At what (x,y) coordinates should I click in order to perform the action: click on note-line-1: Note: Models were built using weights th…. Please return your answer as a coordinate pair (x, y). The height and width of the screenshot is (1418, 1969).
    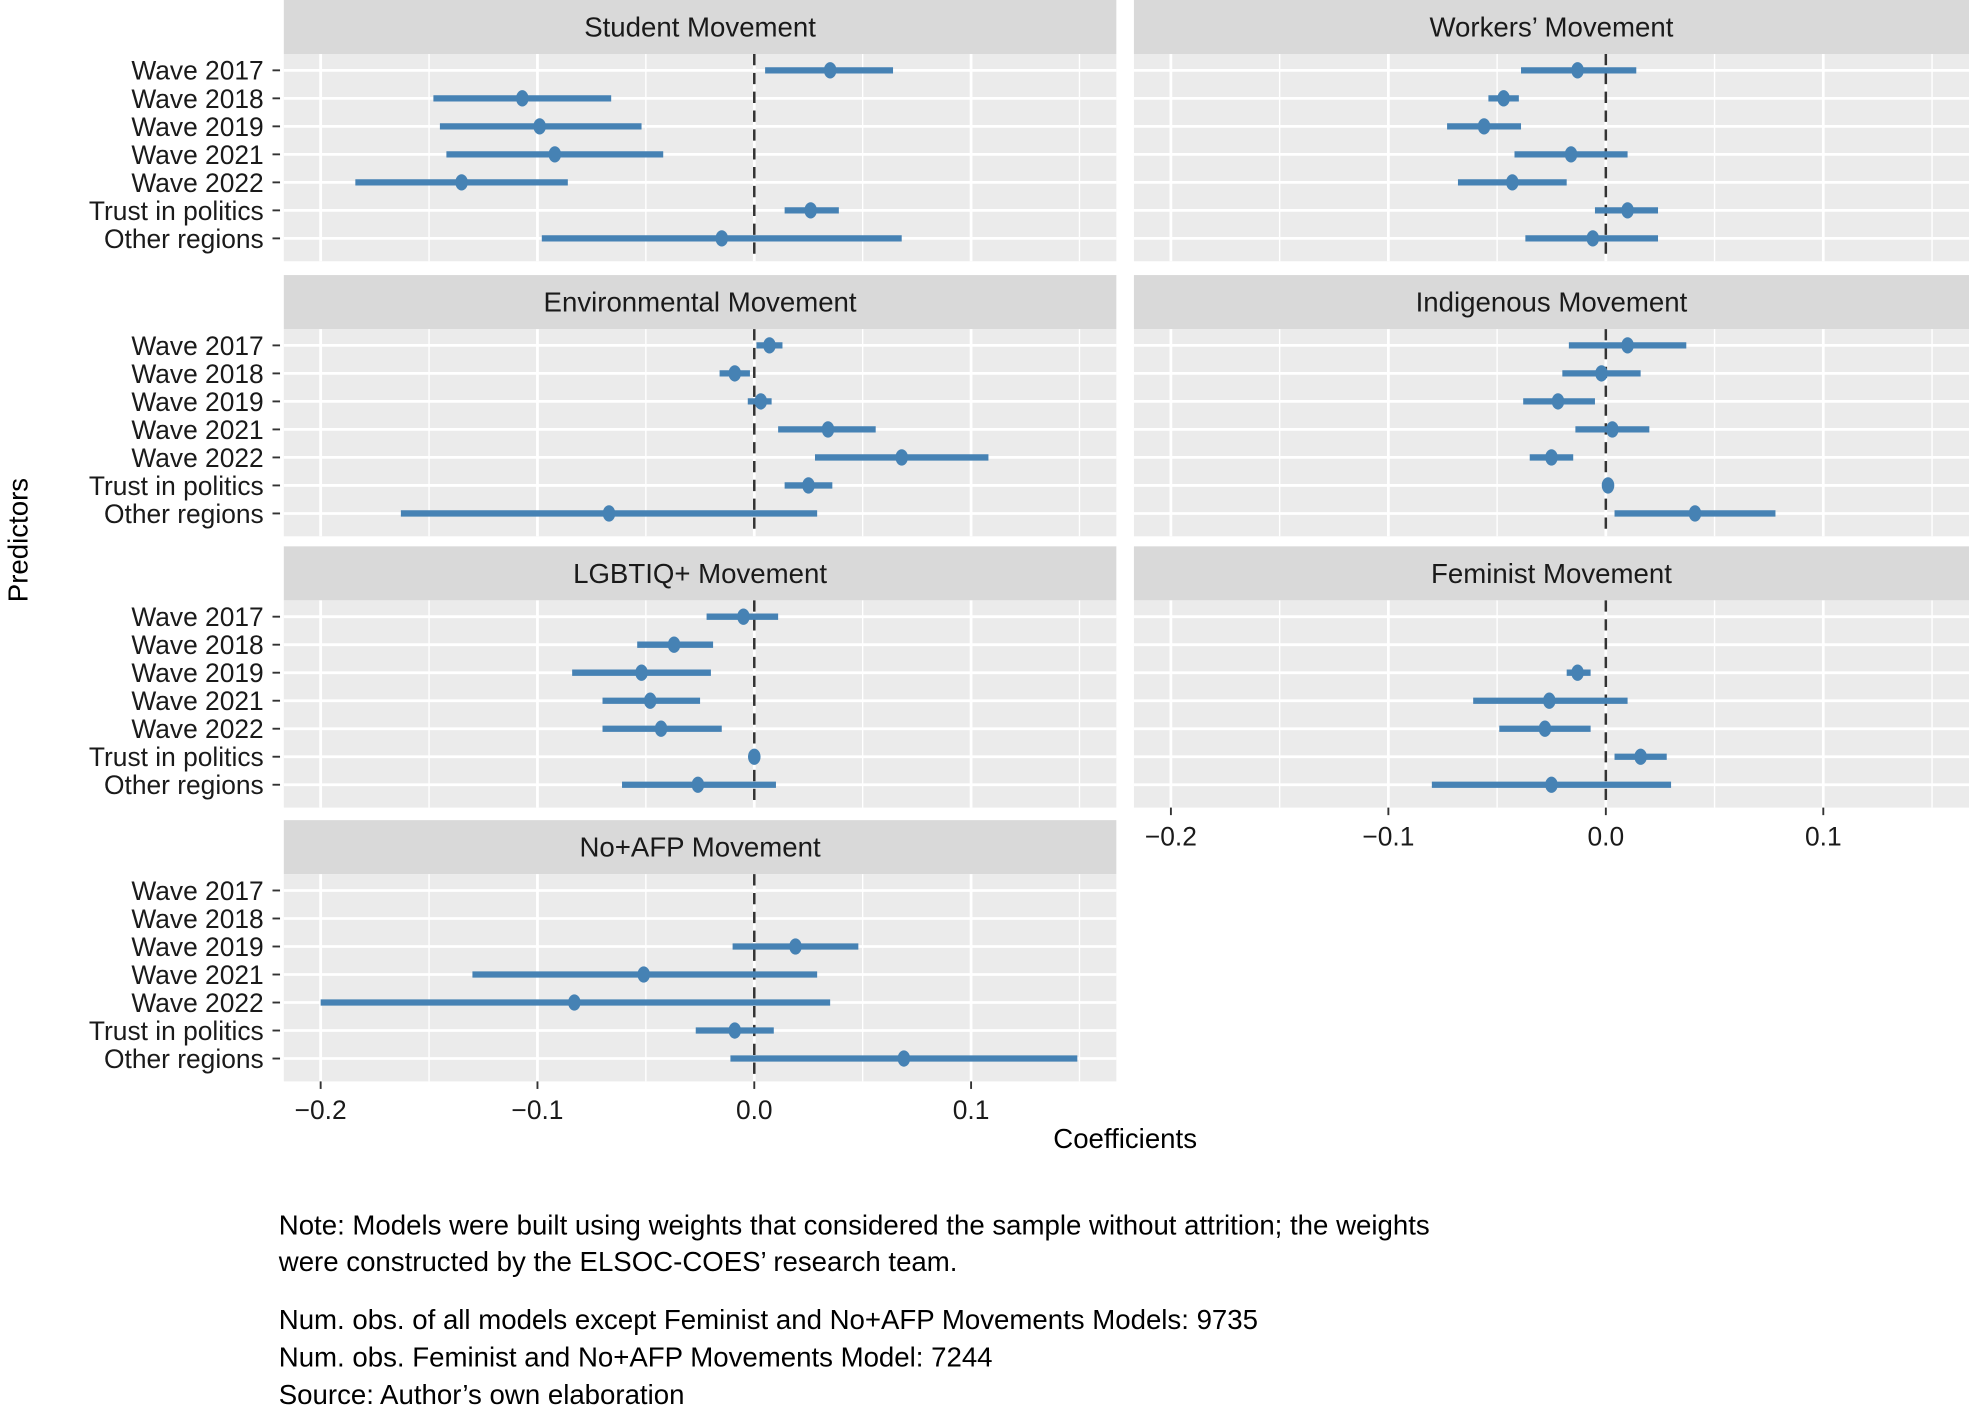
    Looking at the image, I should click on (854, 1225).